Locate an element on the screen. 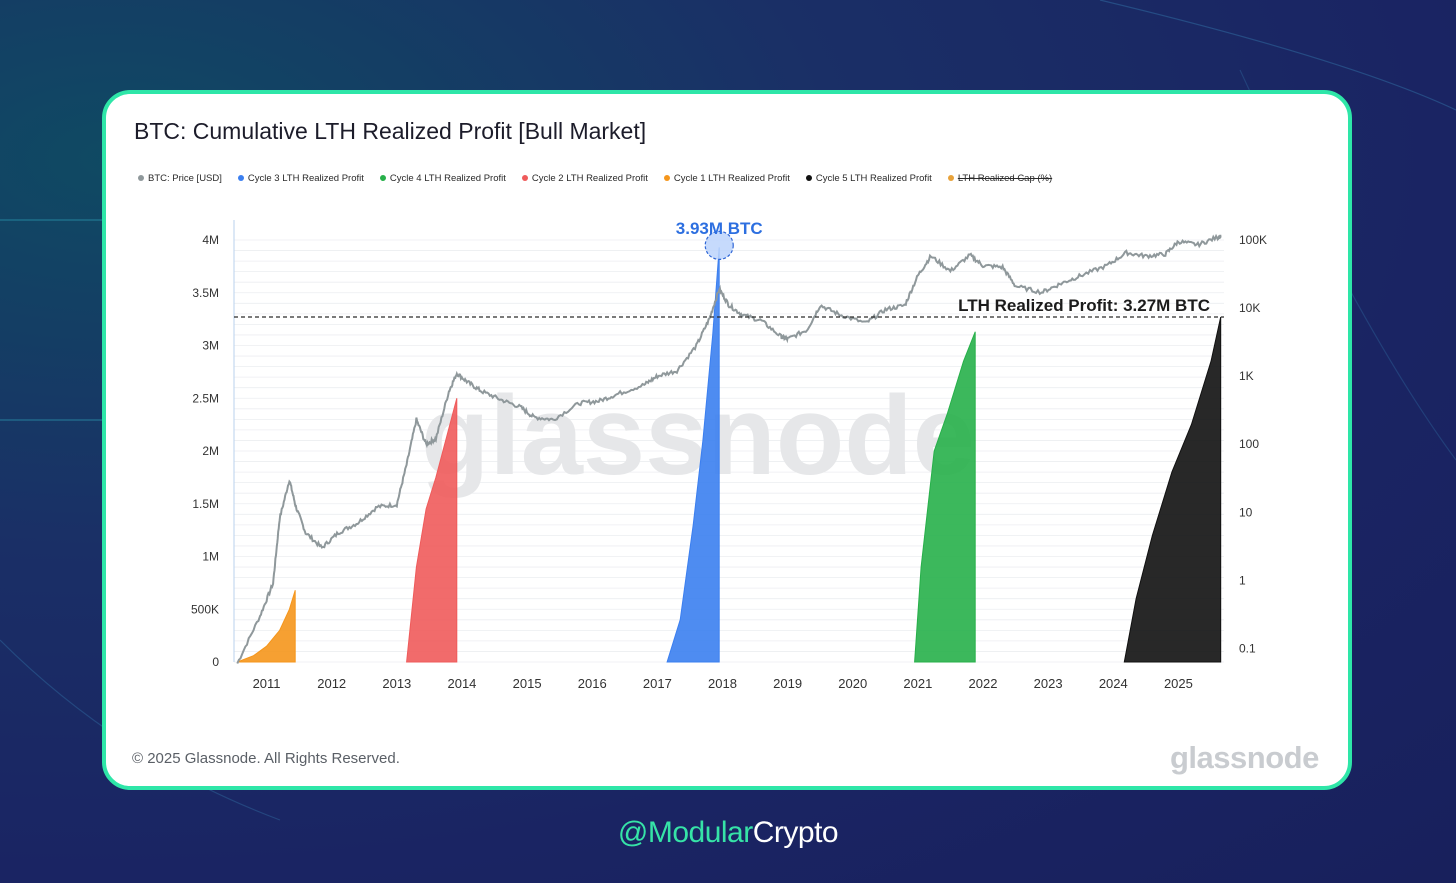  y-left-tick-label: 3.5M is located at coordinates (205, 293).